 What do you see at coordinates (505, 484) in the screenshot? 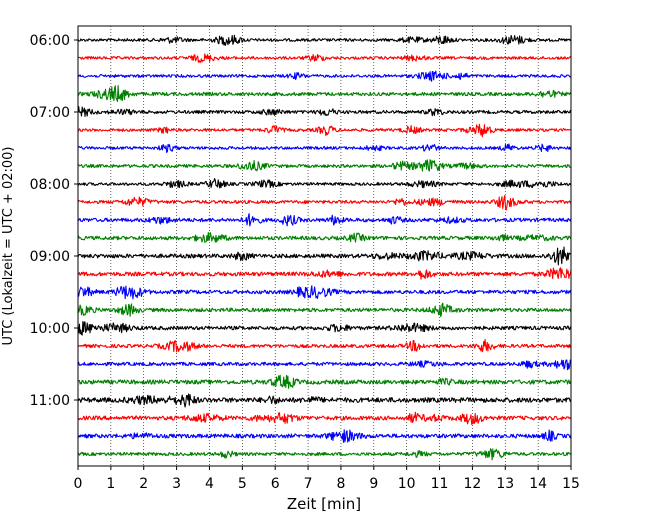
I see `x-tick-label-13: 13` at bounding box center [505, 484].